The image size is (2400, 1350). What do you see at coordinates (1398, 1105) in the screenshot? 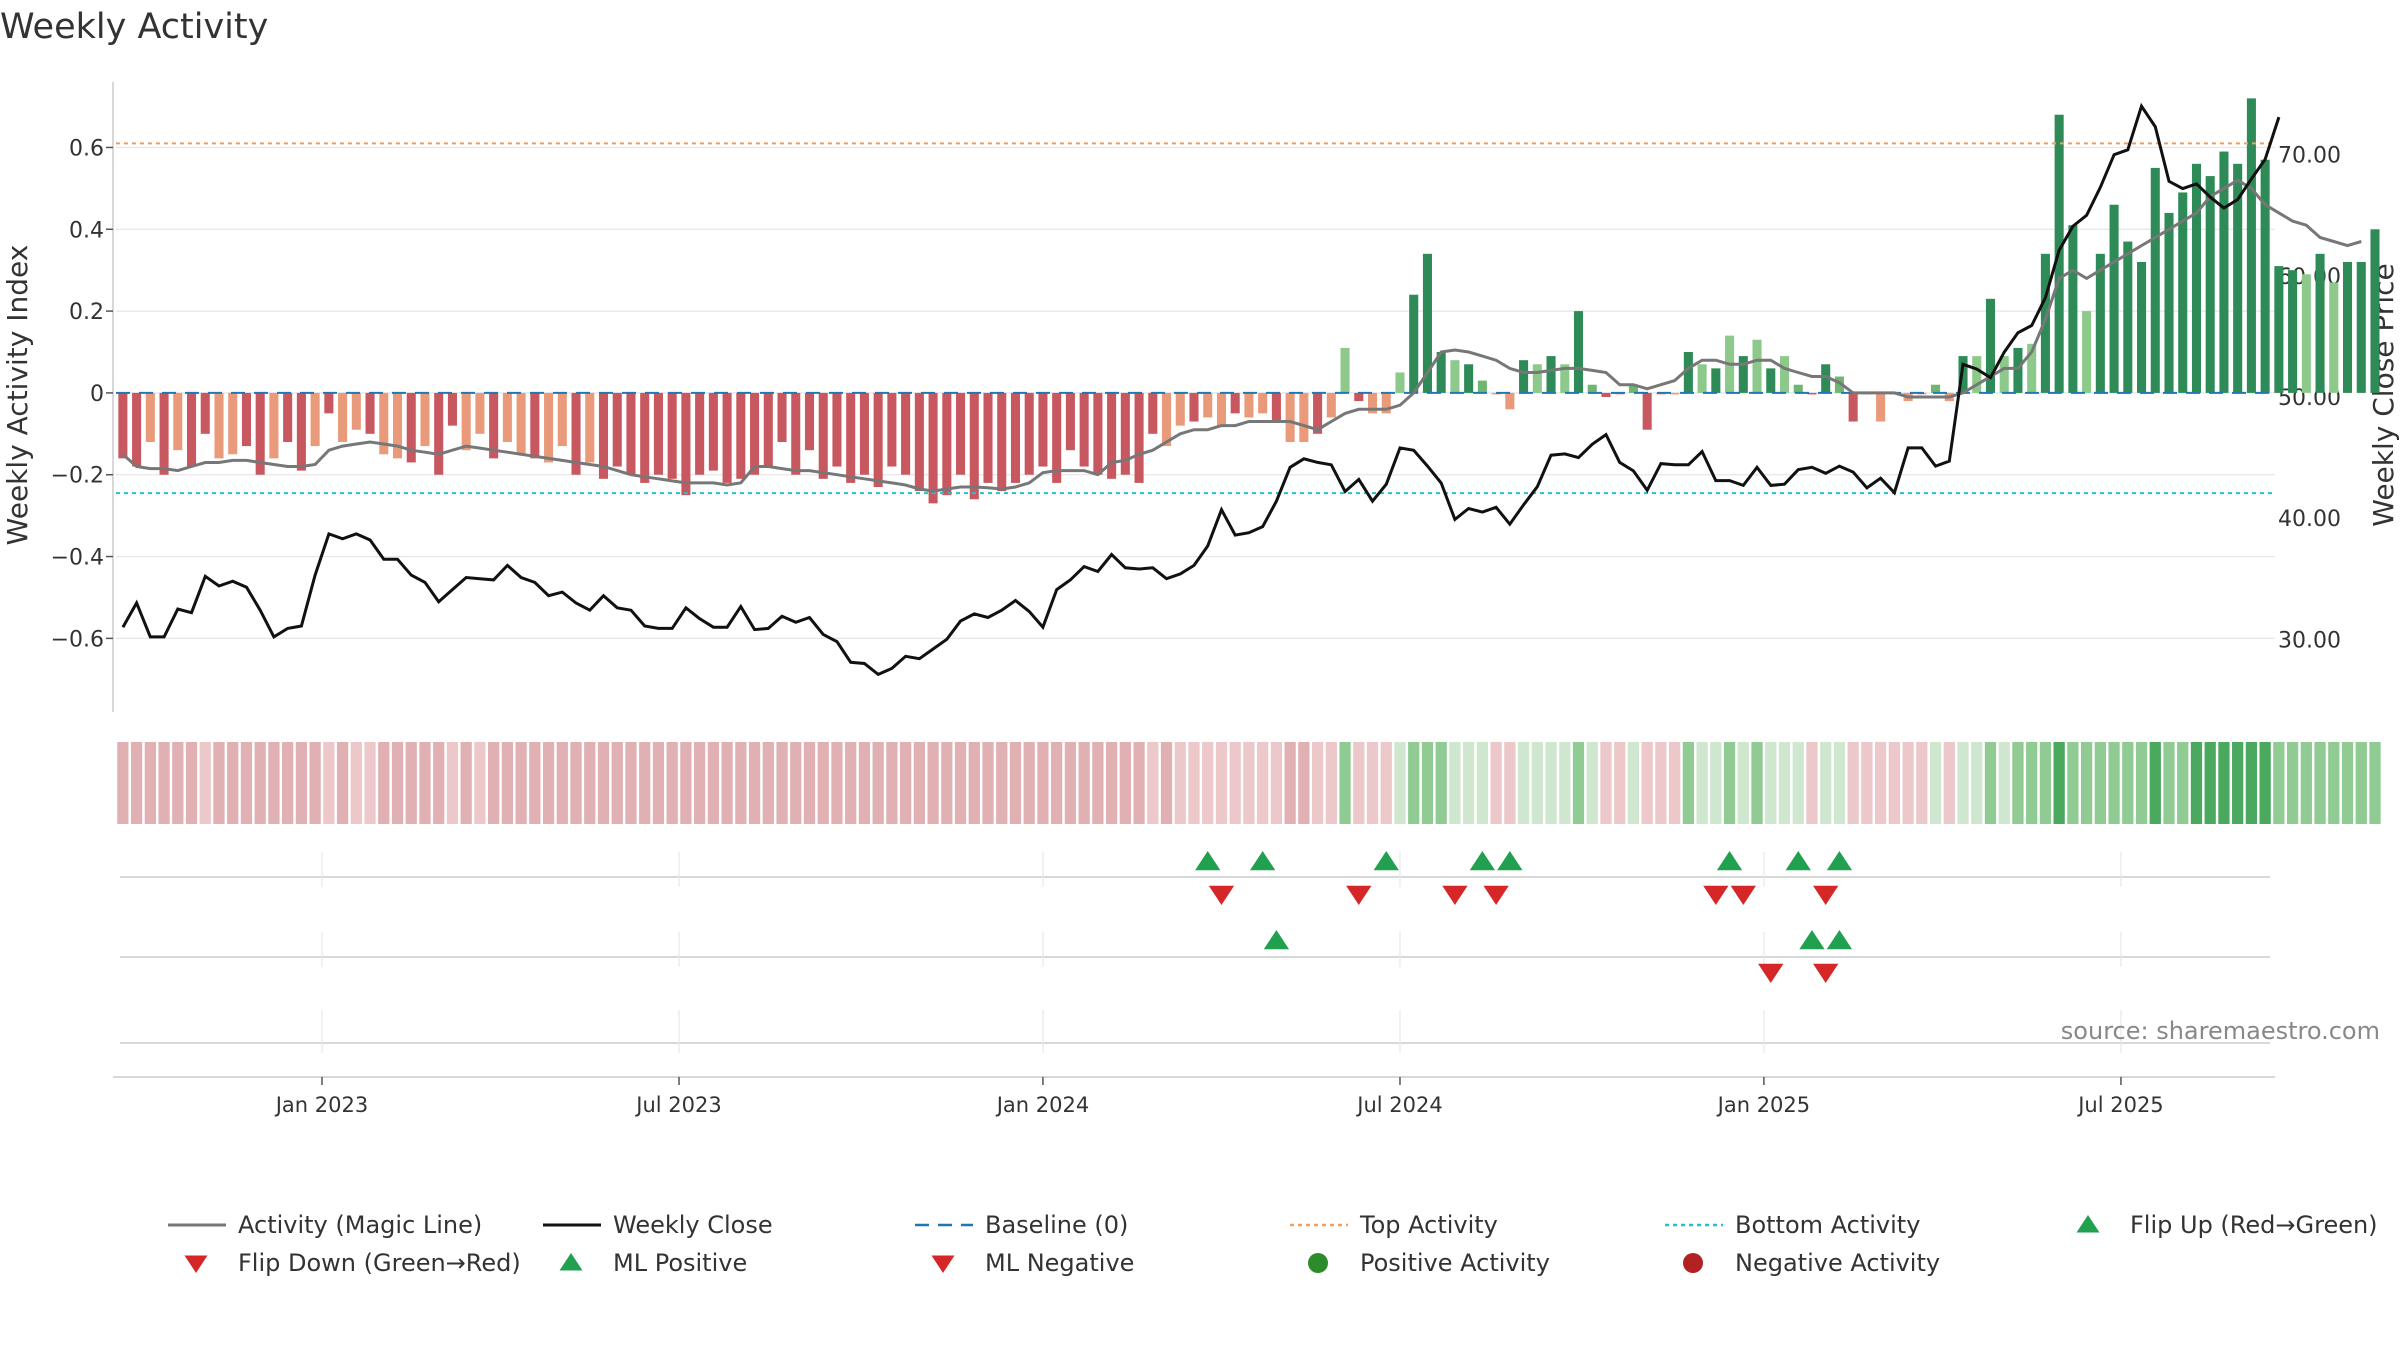
I see `x-tick-label: Jul 2024` at bounding box center [1398, 1105].